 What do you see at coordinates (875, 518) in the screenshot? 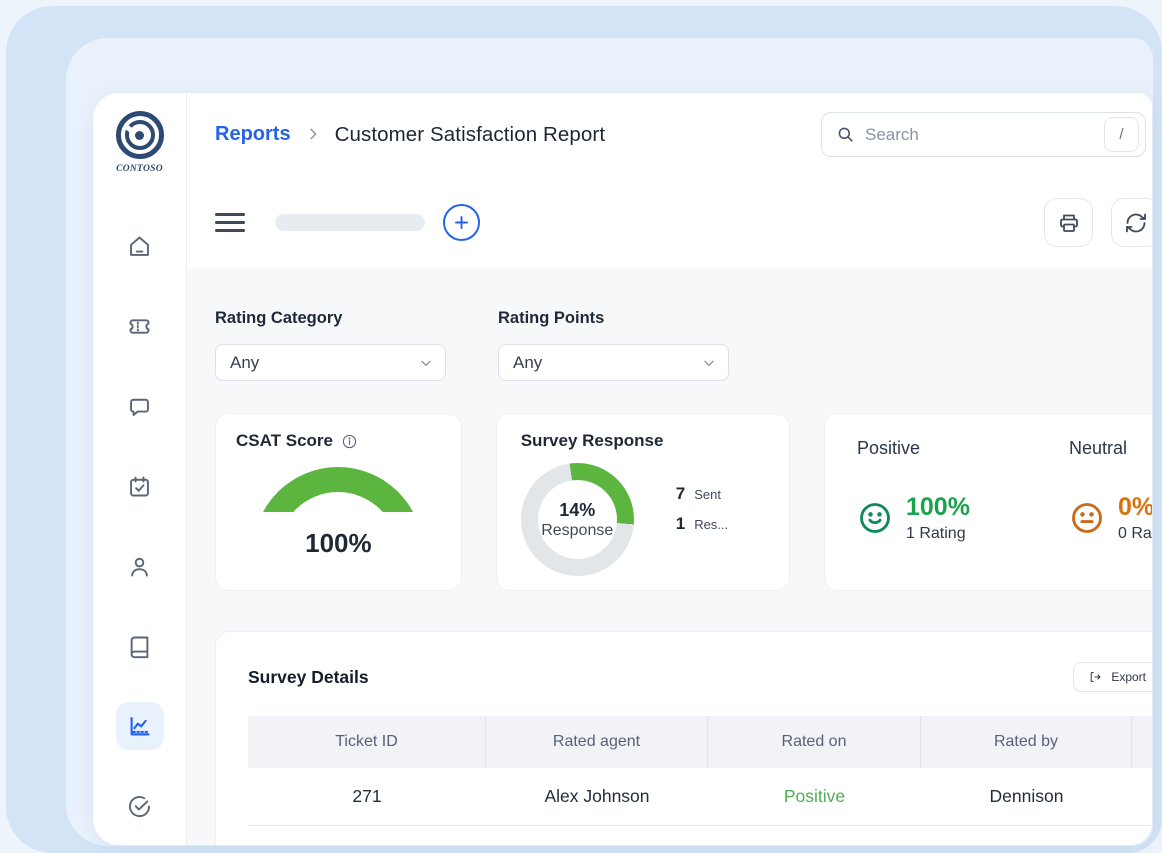
I see `smile-icon` at bounding box center [875, 518].